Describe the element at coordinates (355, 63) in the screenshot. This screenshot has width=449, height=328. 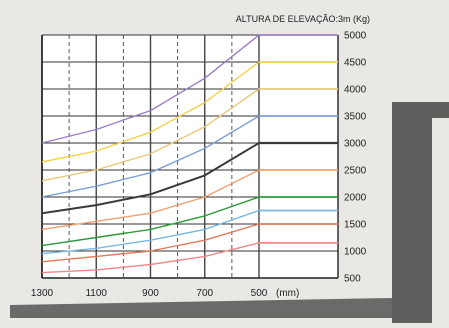
I see `y-tick-label: 4500` at that location.